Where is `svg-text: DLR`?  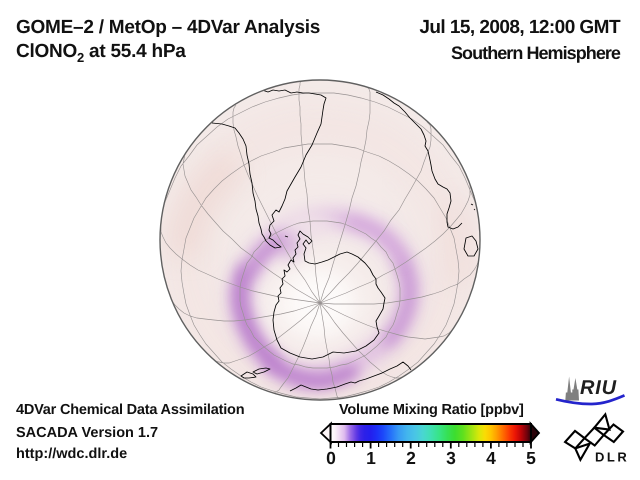
svg-text: DLR is located at coordinates (612, 457).